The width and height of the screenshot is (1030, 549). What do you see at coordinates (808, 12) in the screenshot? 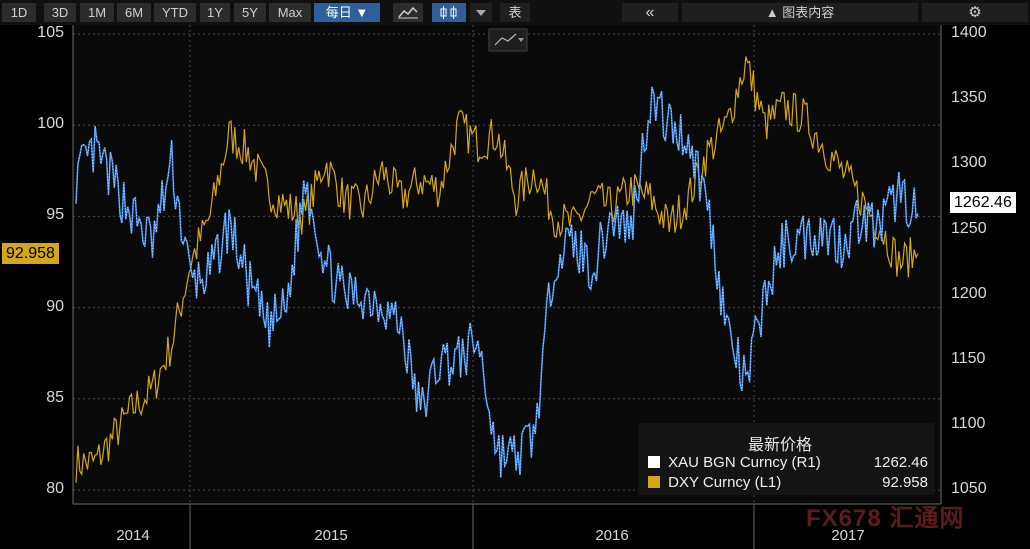
I see `chart-content-label: 图表内容` at bounding box center [808, 12].